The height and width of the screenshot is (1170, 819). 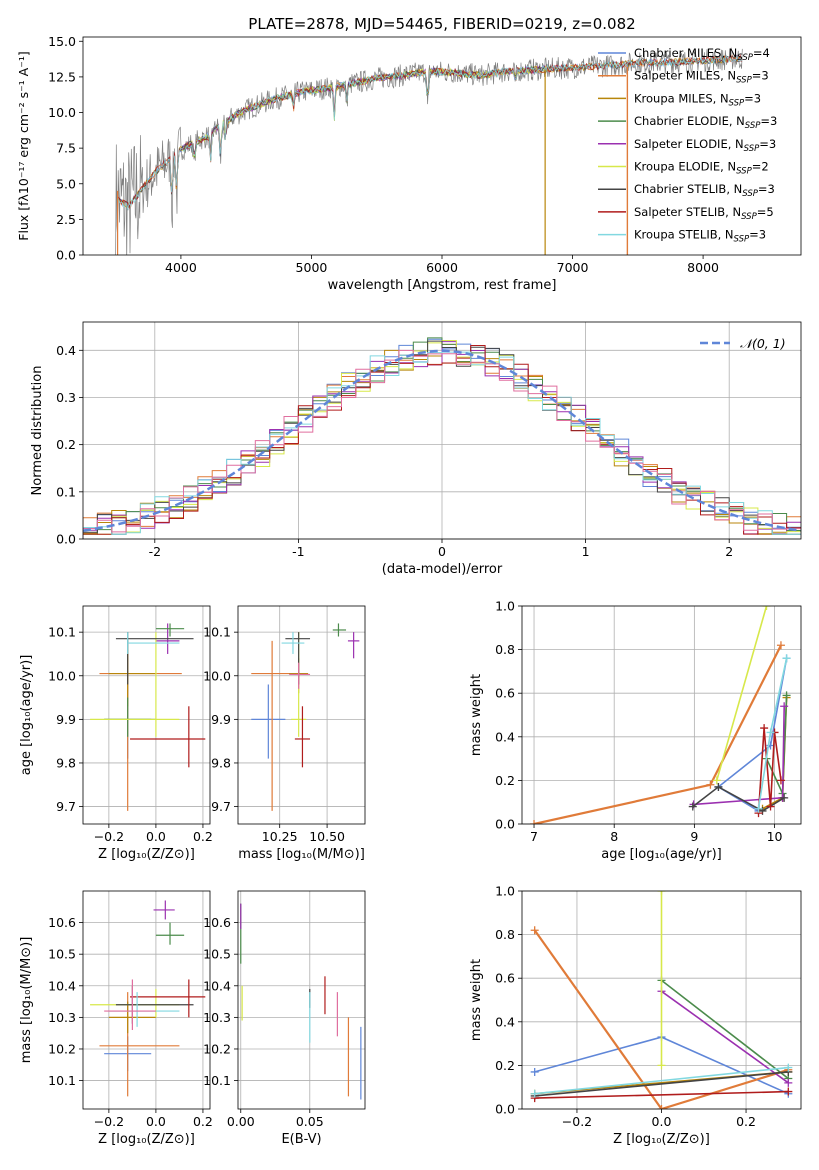 I want to click on x-tick-label: 7, so click(x=534, y=836).